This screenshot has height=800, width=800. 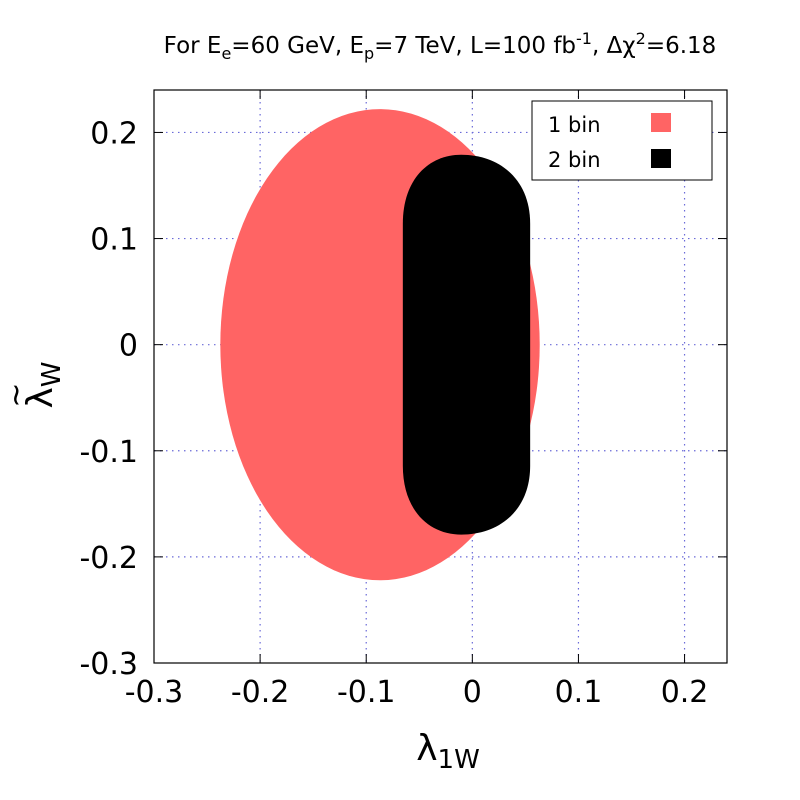 I want to click on y-axis-label-tilde: ~, so click(x=17, y=394).